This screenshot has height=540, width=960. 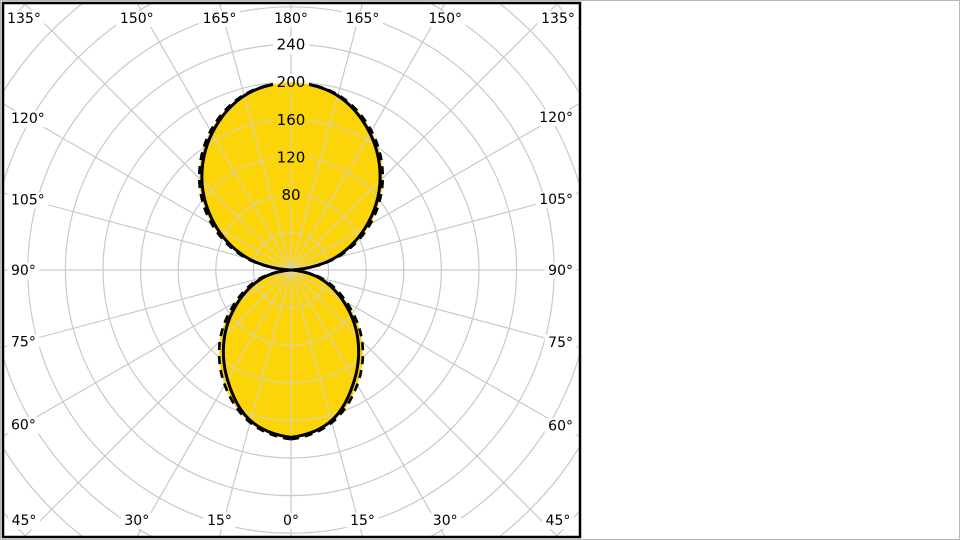 I want to click on solid-curve, so click(x=291, y=259).